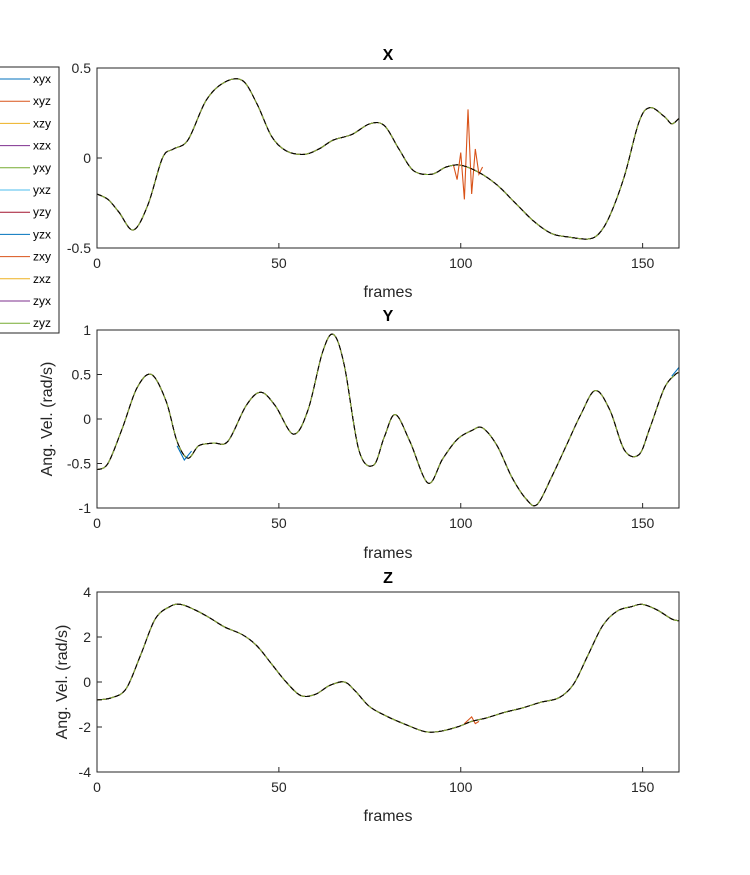 The width and height of the screenshot is (750, 875). I want to click on legend-label-zyx: zyx, so click(42, 301).